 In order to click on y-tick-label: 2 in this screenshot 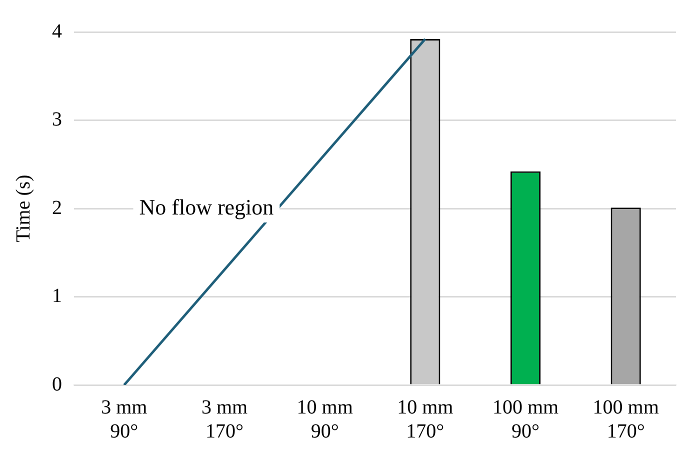, I will do `click(57, 207)`.